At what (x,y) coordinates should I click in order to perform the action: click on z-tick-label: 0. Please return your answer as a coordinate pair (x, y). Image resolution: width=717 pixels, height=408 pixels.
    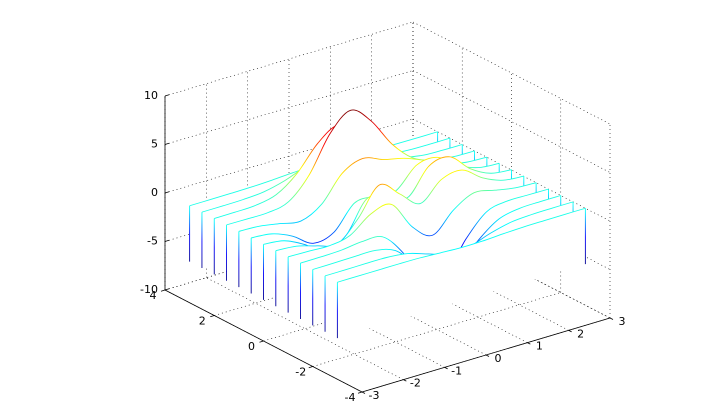
    Looking at the image, I should click on (154, 192).